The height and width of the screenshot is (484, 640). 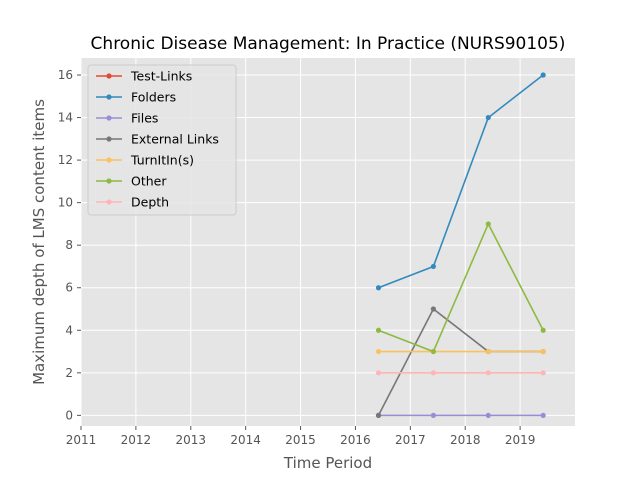 I want to click on x-axis-label: Time Period, so click(x=327, y=463).